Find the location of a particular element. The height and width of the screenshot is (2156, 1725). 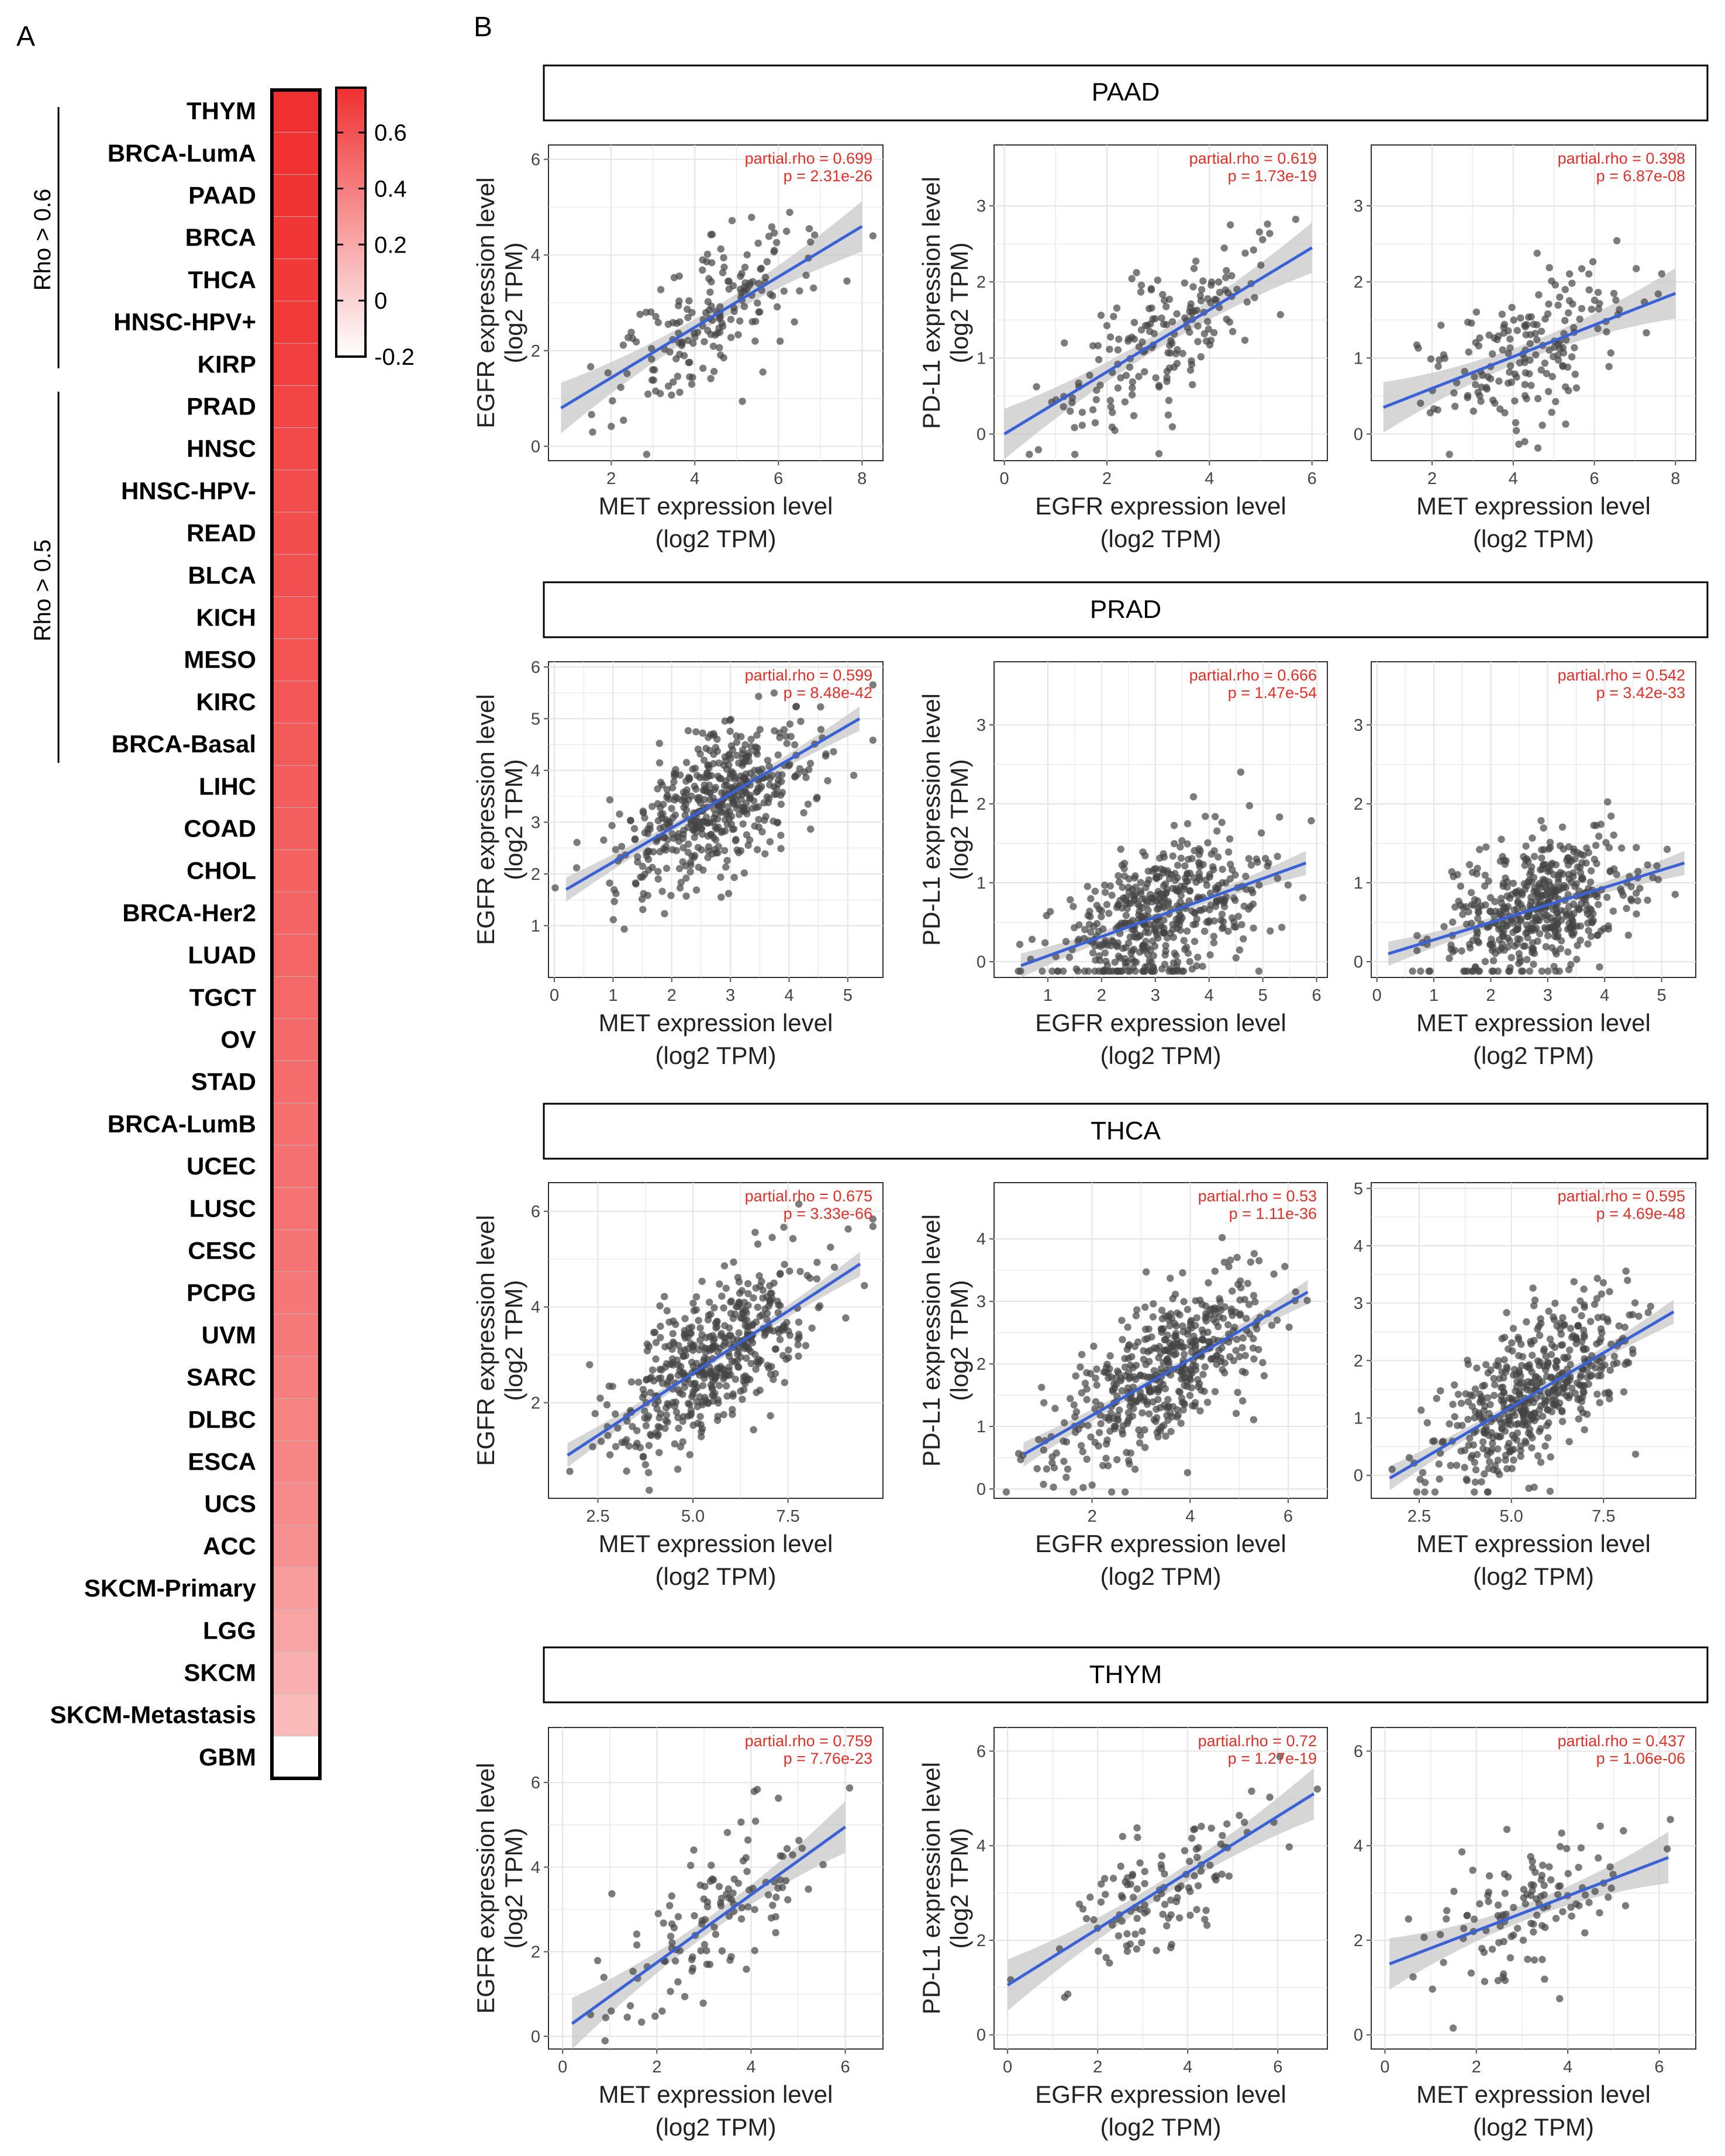

x-tick-label: 0 is located at coordinates (562, 2067).